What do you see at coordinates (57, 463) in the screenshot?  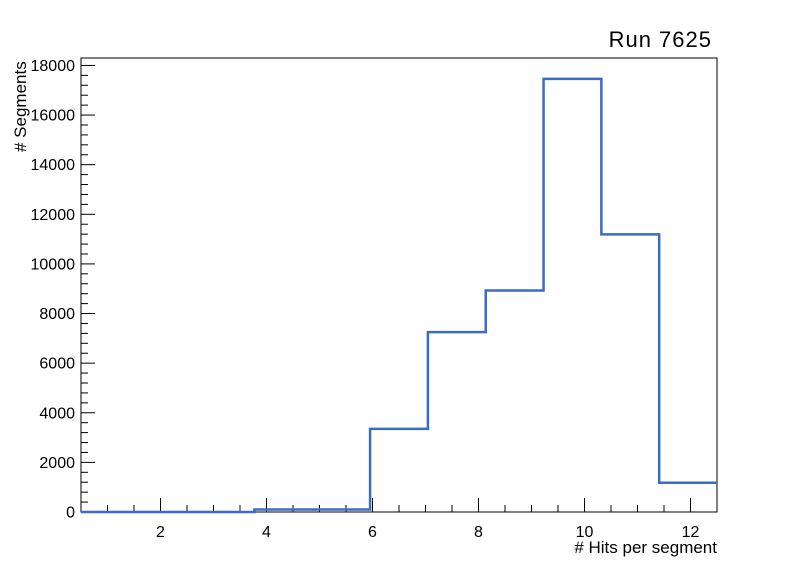 I see `y-tick-label: 2000` at bounding box center [57, 463].